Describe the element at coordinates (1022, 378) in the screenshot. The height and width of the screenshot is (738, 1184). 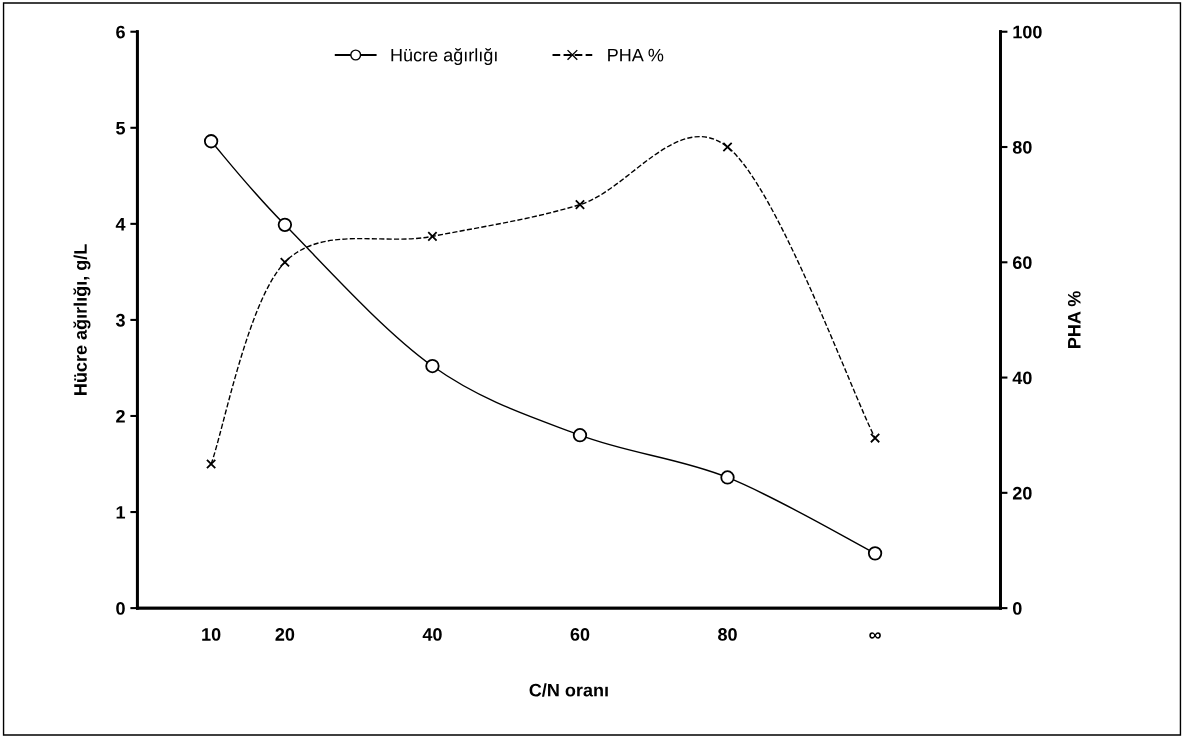
I see `y2-tick-label: 40` at that location.